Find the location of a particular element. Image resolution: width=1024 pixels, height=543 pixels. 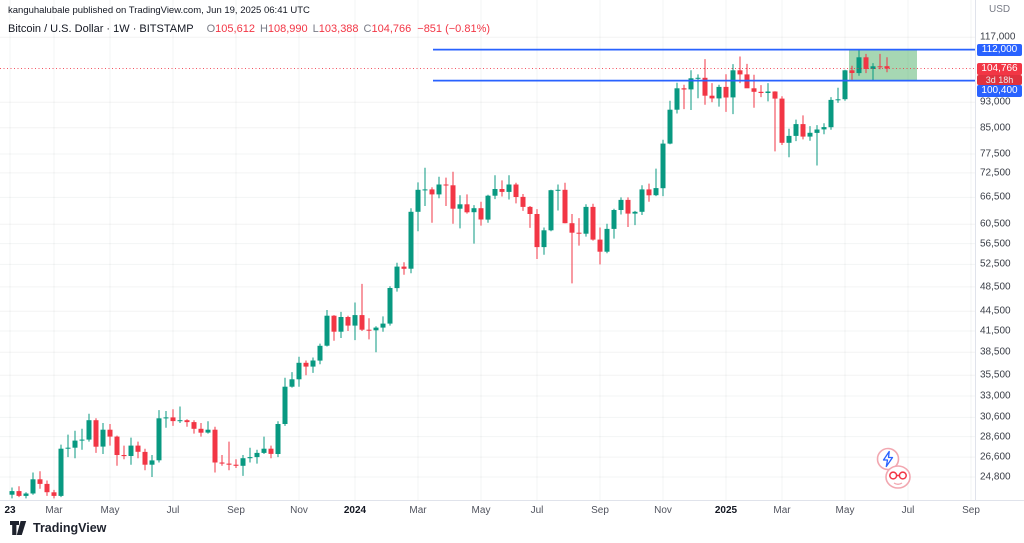

time-axis-label: 2025 is located at coordinates (726, 510).